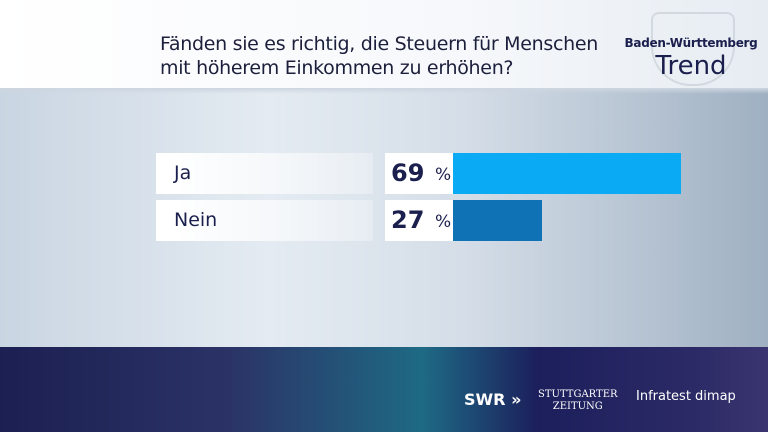  I want to click on value-box: 69%, so click(419, 173).